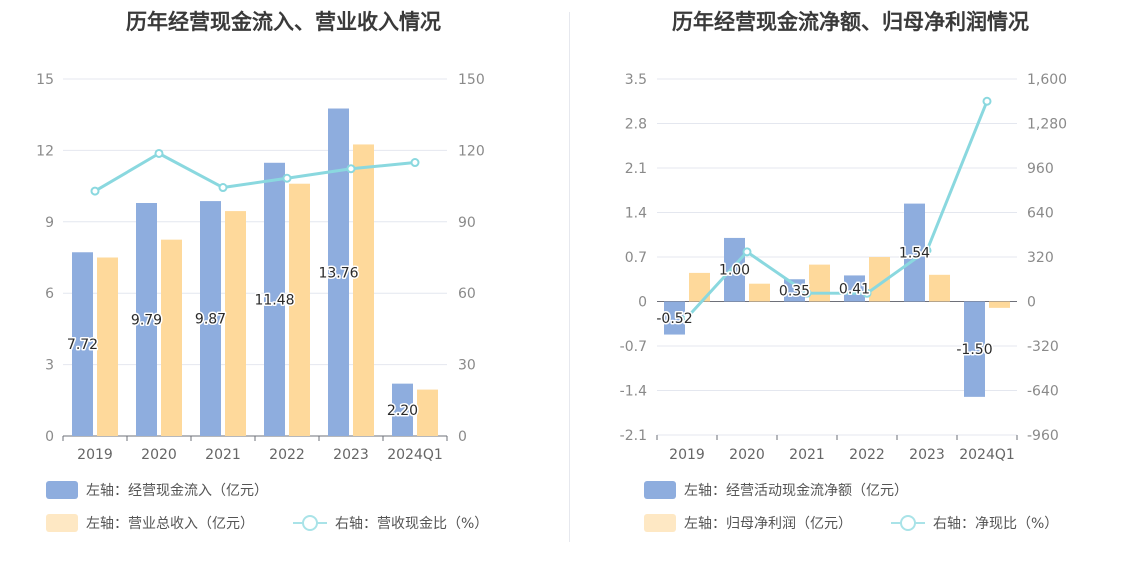 The width and height of the screenshot is (1134, 582). Describe the element at coordinates (633, 347) in the screenshot. I see `y-left-tick-label: -0.7` at that location.